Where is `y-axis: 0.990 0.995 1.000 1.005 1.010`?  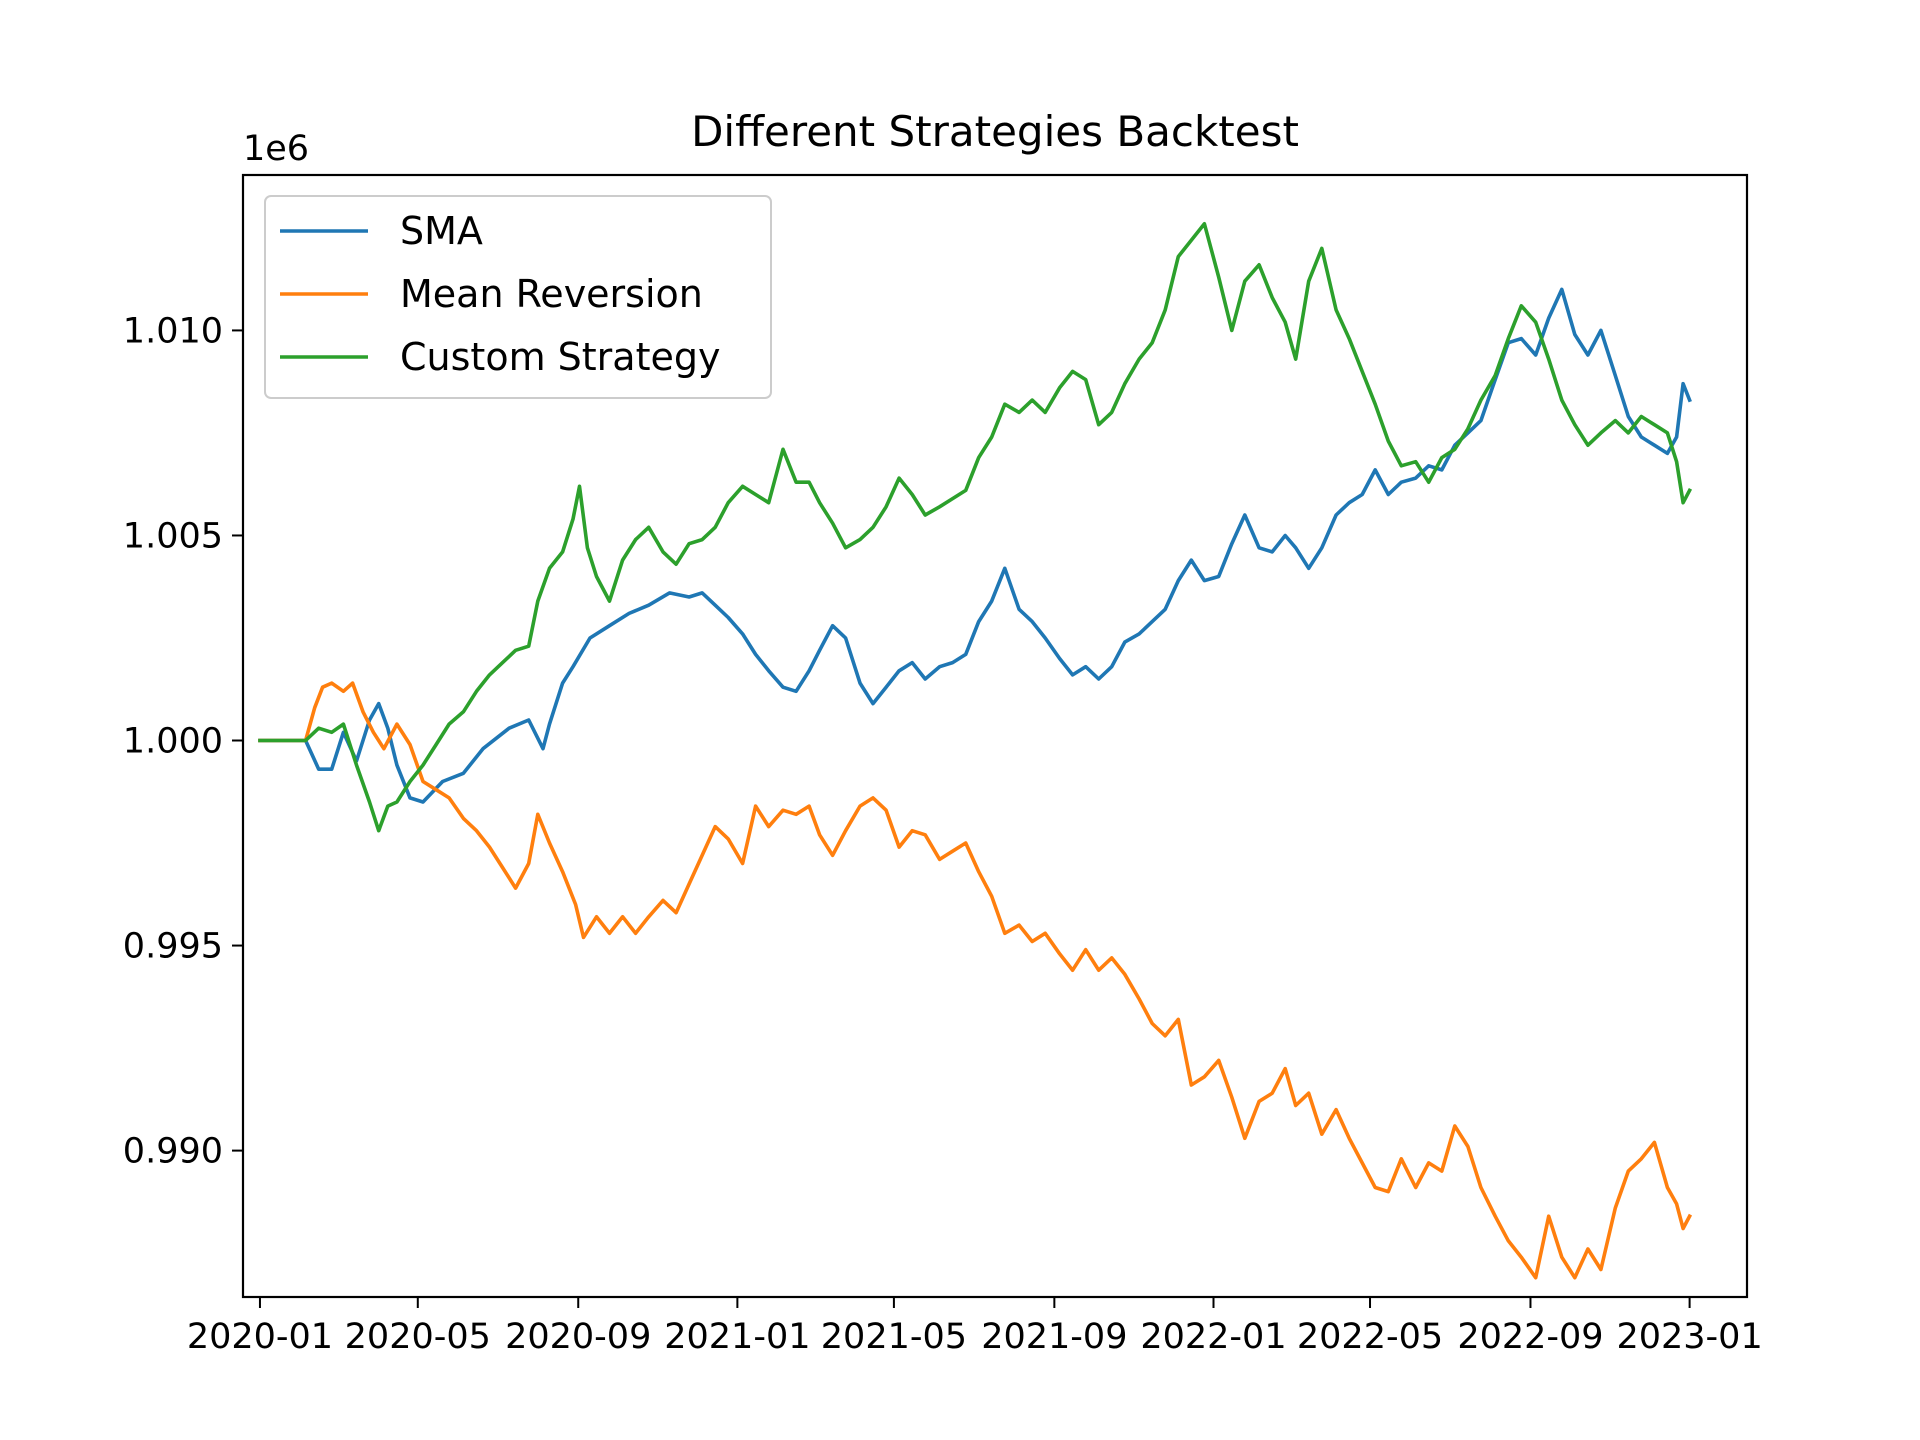
y-axis: 0.990 0.995 1.000 1.005 1.010 is located at coordinates (183, 741).